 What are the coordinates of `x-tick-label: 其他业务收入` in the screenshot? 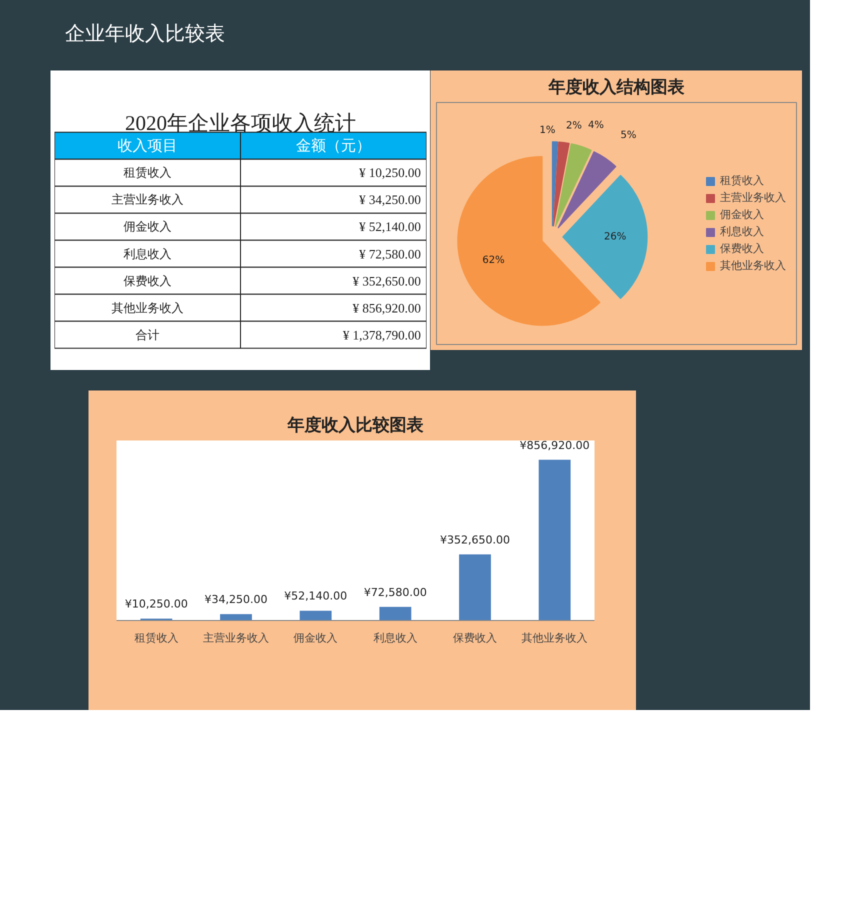 It's located at (555, 638).